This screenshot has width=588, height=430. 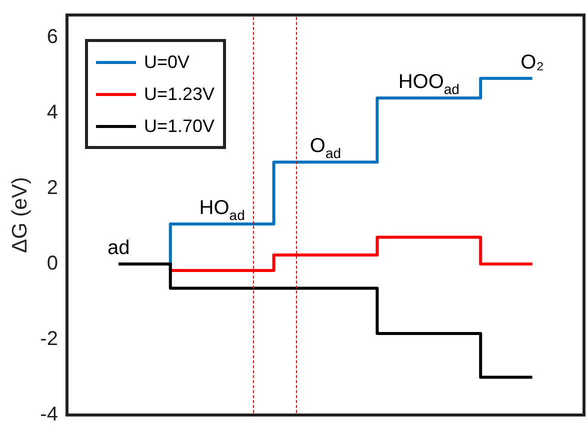 What do you see at coordinates (532, 62) in the screenshot?
I see `annotation: O₂` at bounding box center [532, 62].